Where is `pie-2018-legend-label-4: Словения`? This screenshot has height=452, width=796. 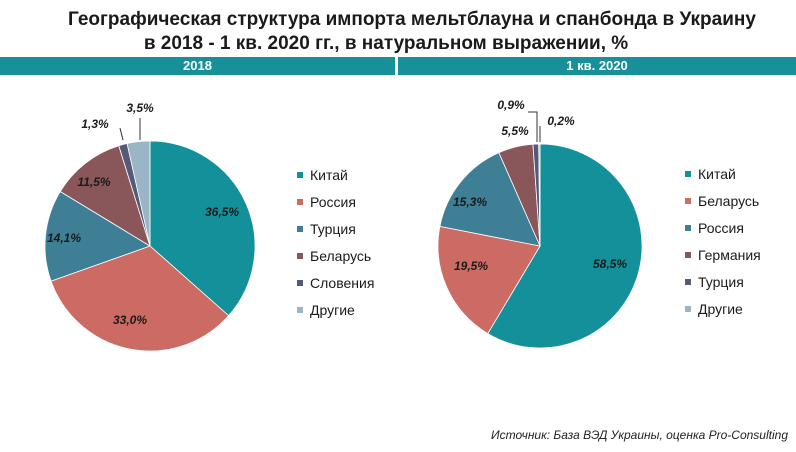
pie-2018-legend-label-4: Словения is located at coordinates (342, 283).